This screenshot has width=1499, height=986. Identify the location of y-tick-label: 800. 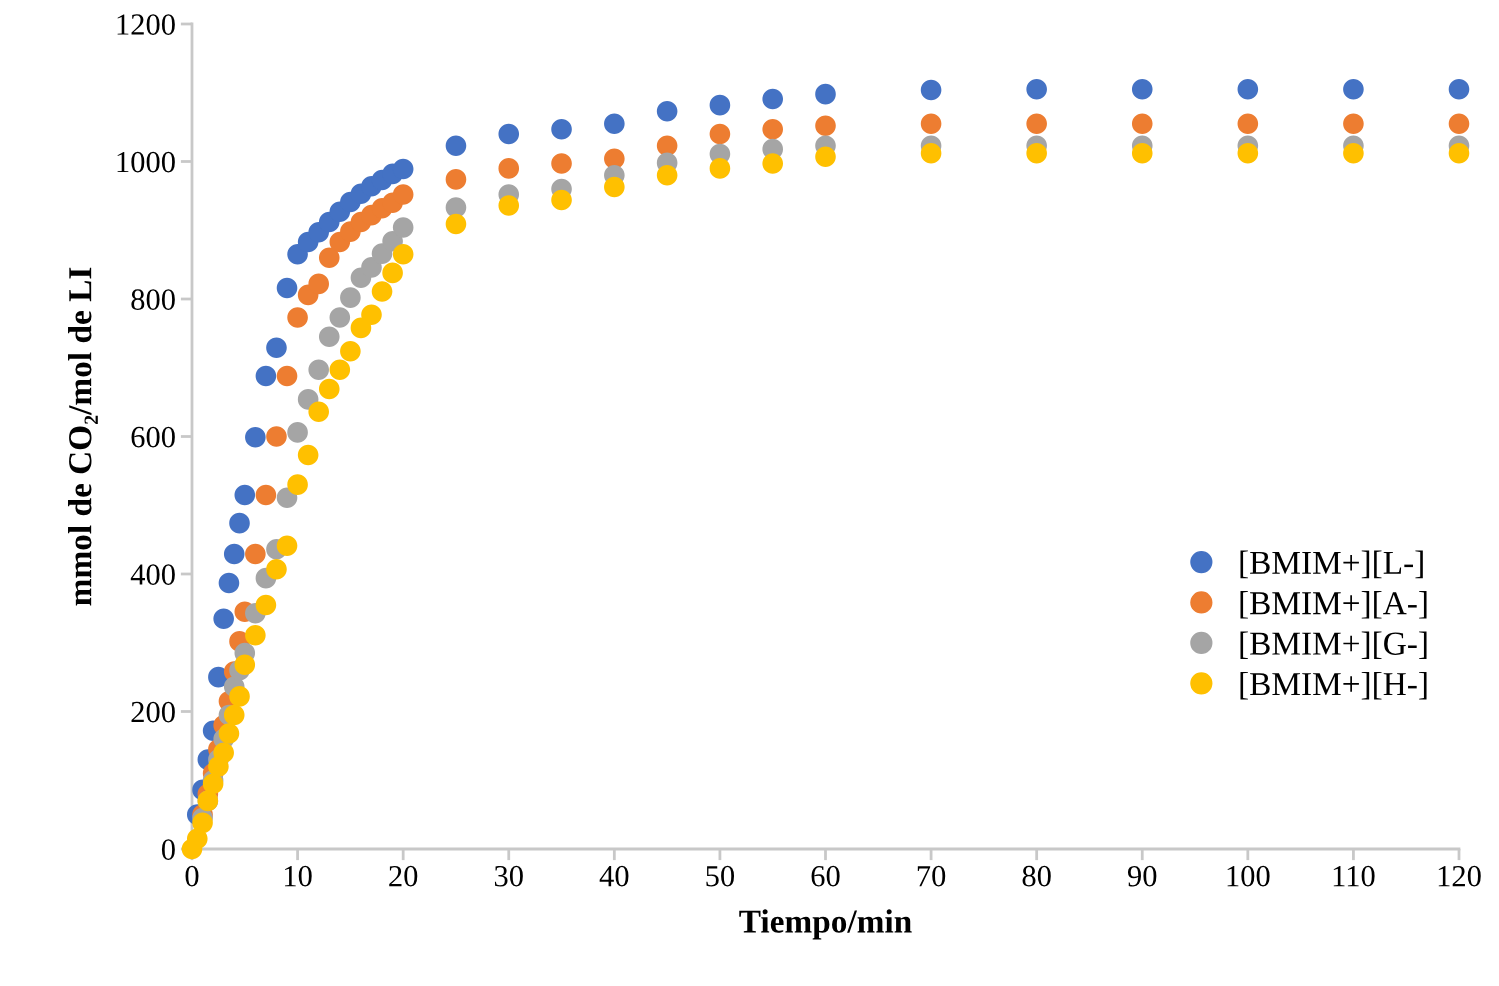
(153, 299).